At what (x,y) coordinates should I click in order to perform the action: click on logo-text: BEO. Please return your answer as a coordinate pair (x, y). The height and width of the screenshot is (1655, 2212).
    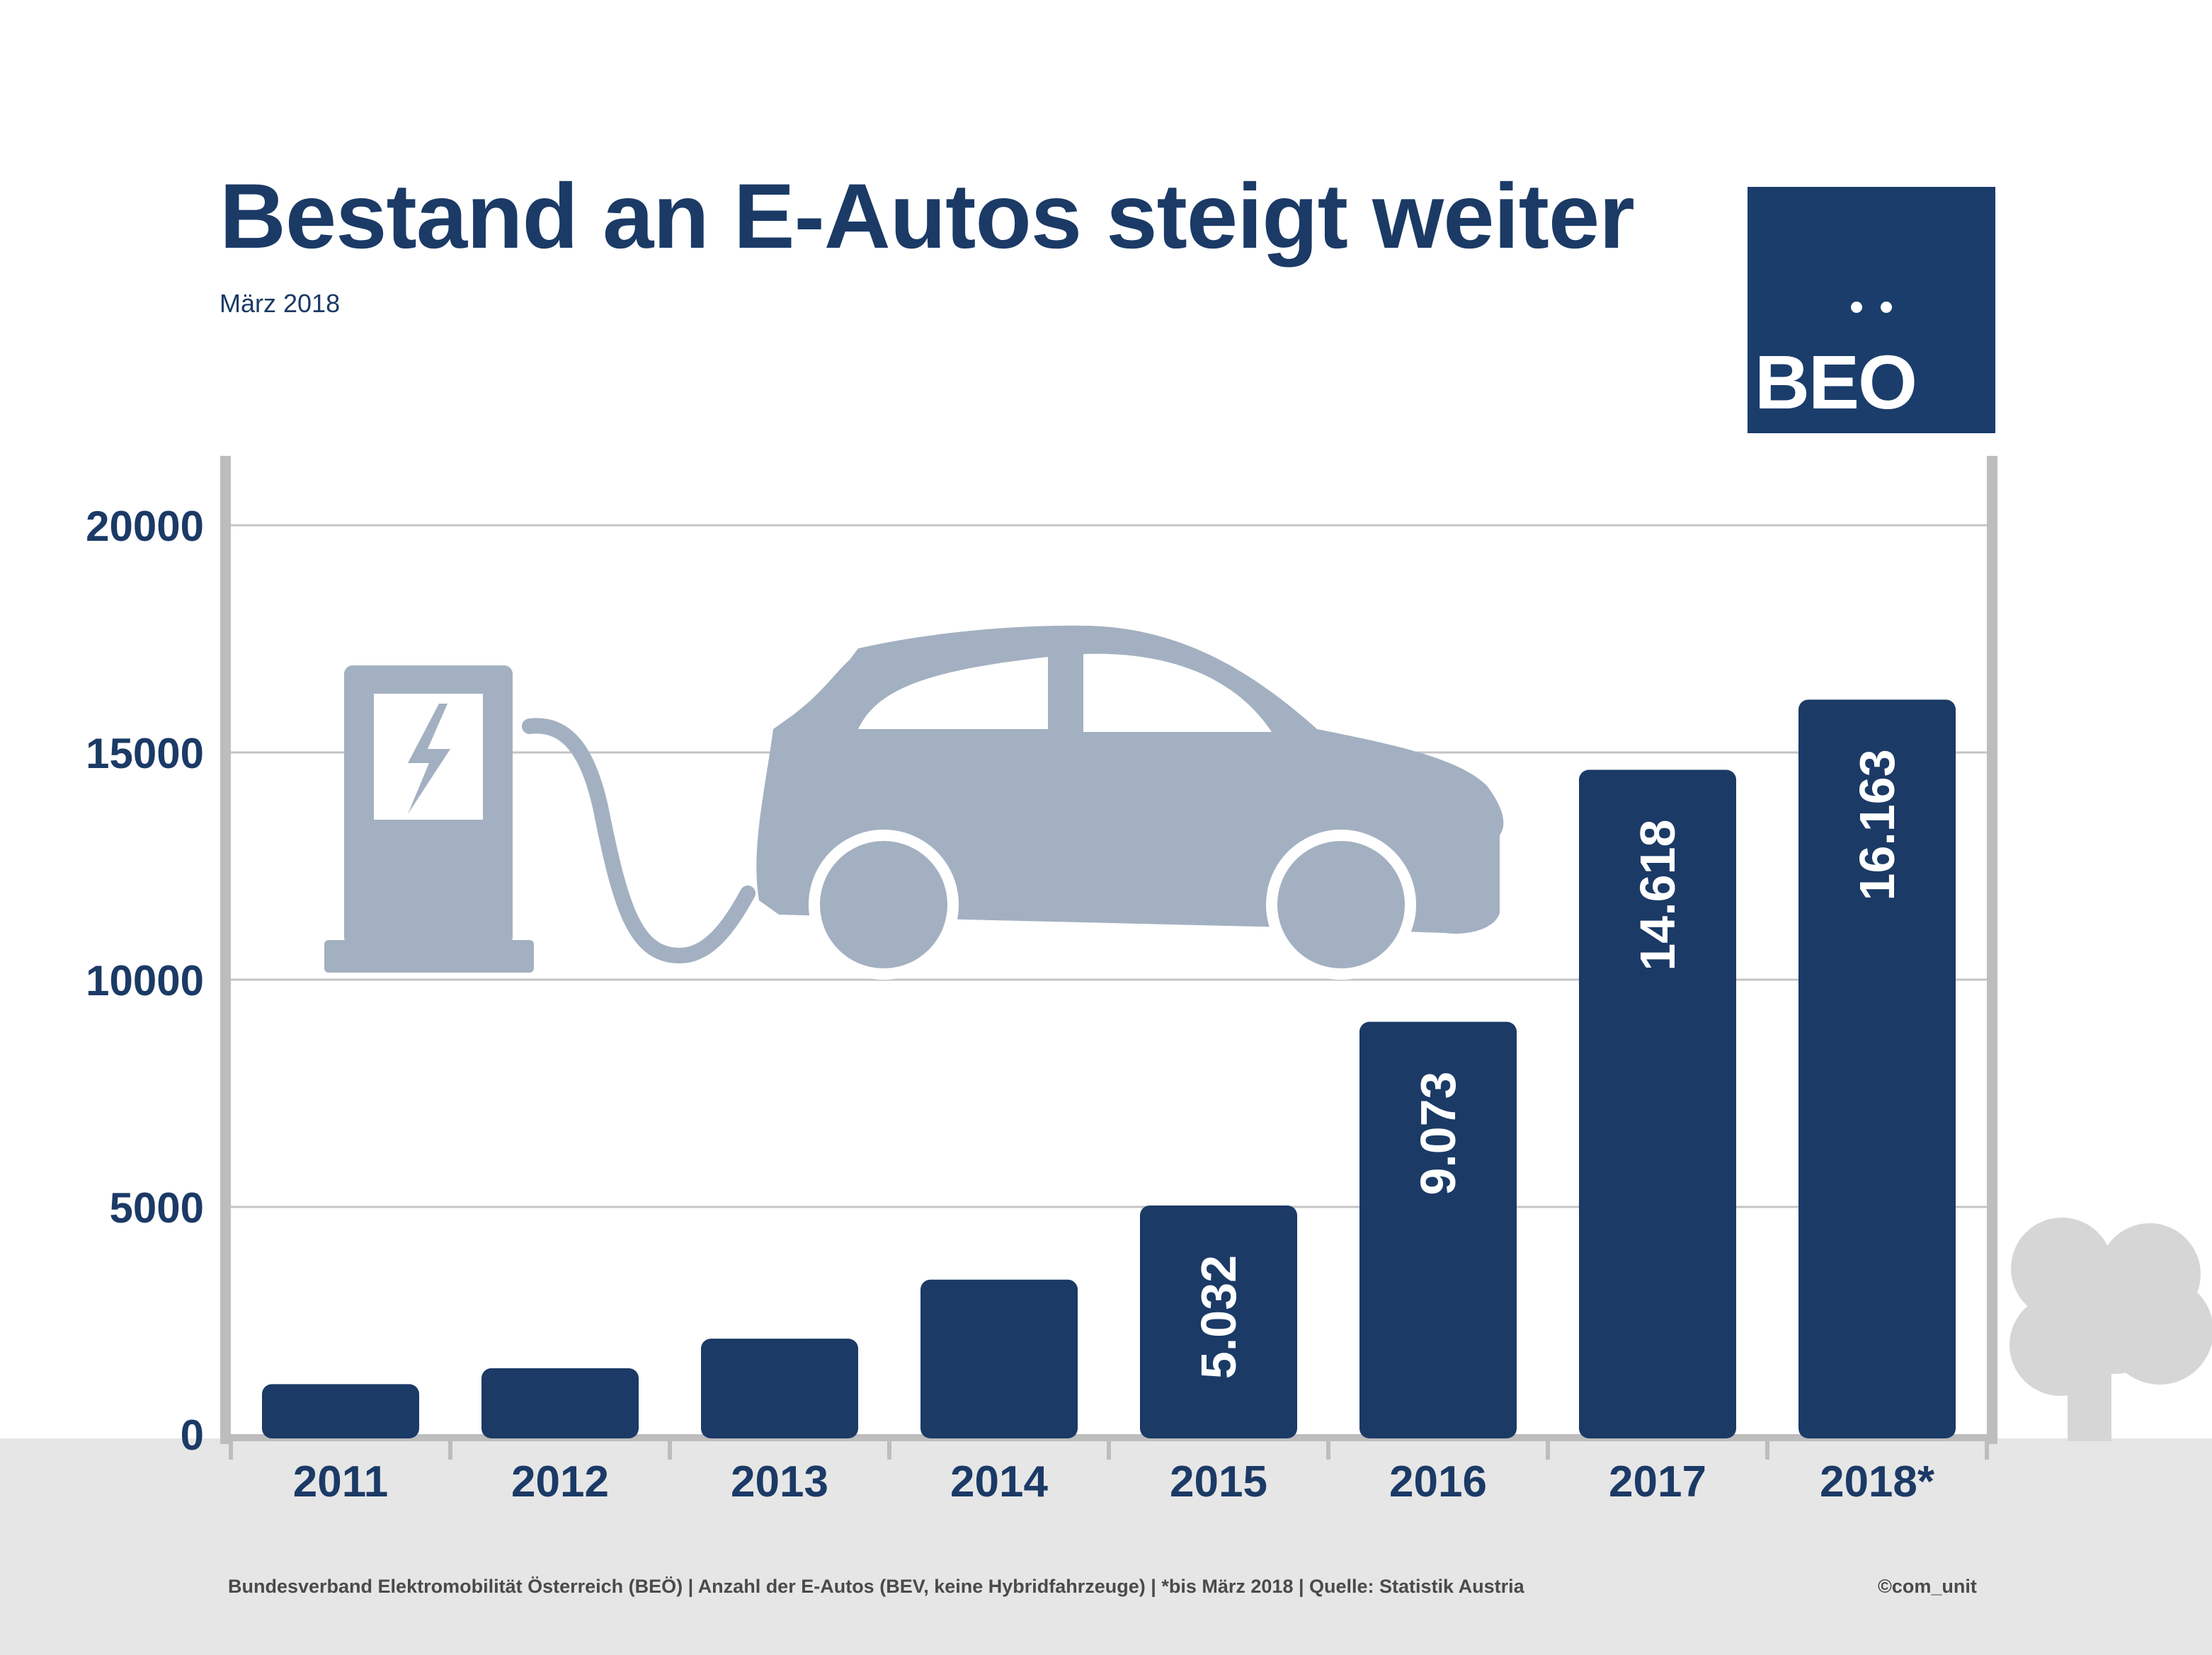
    Looking at the image, I should click on (1836, 382).